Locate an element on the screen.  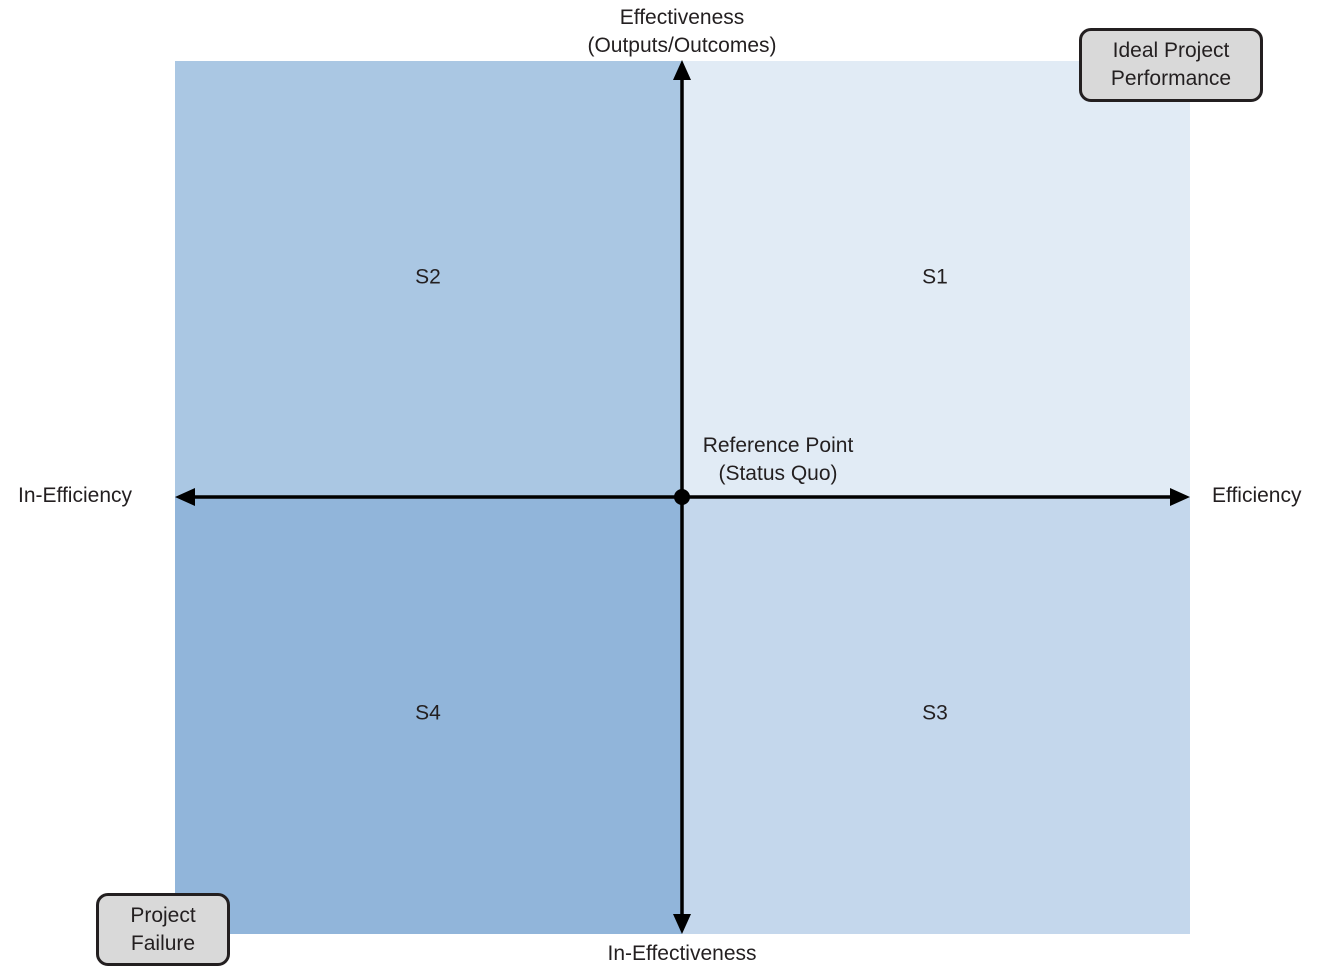
ideal-performance-callout: Ideal Project Performance is located at coordinates (1171, 65).